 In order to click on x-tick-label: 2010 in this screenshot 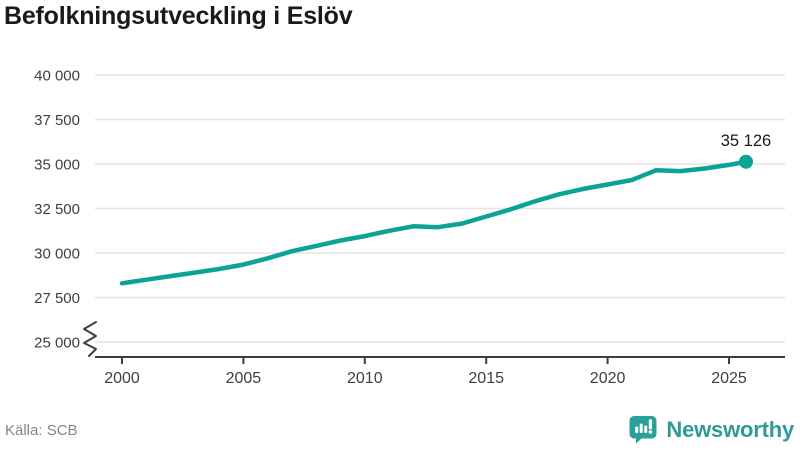, I will do `click(365, 378)`.